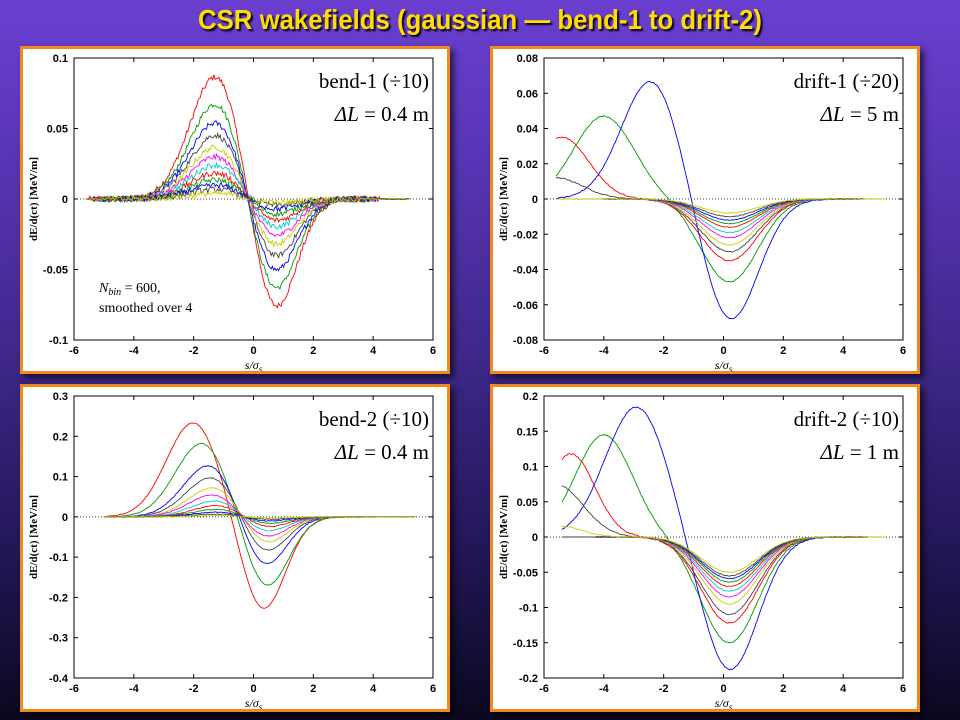 This screenshot has width=960, height=720. Describe the element at coordinates (525, 644) in the screenshot. I see `y-tick-label: -0.15` at that location.